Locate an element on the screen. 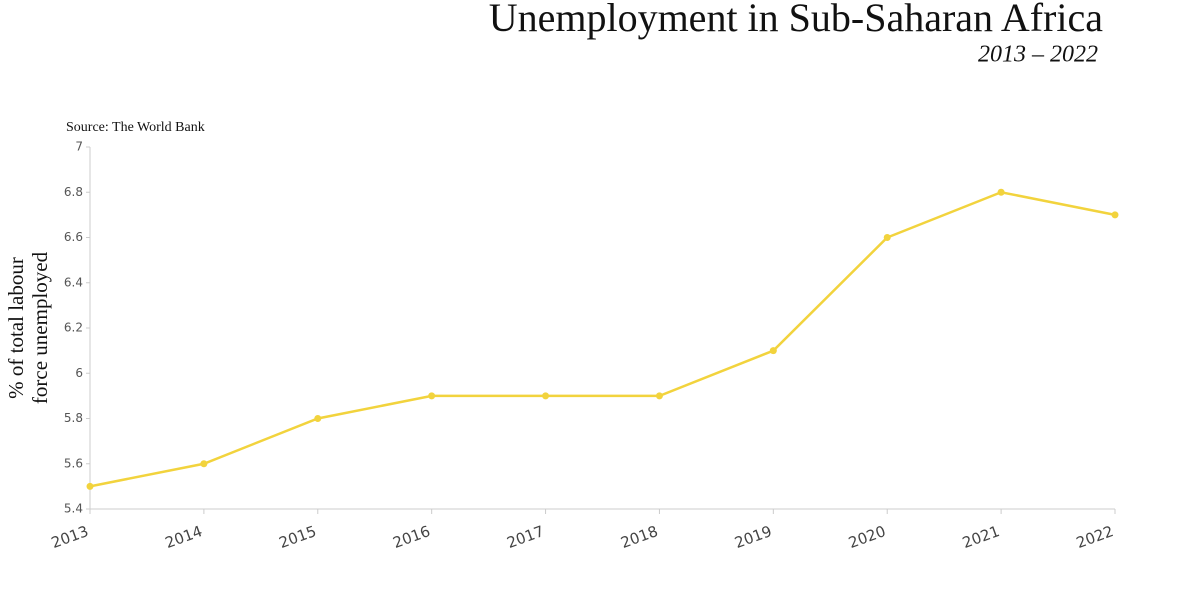 The image size is (1200, 608). x-tick-label: 2020 is located at coordinates (867, 537).